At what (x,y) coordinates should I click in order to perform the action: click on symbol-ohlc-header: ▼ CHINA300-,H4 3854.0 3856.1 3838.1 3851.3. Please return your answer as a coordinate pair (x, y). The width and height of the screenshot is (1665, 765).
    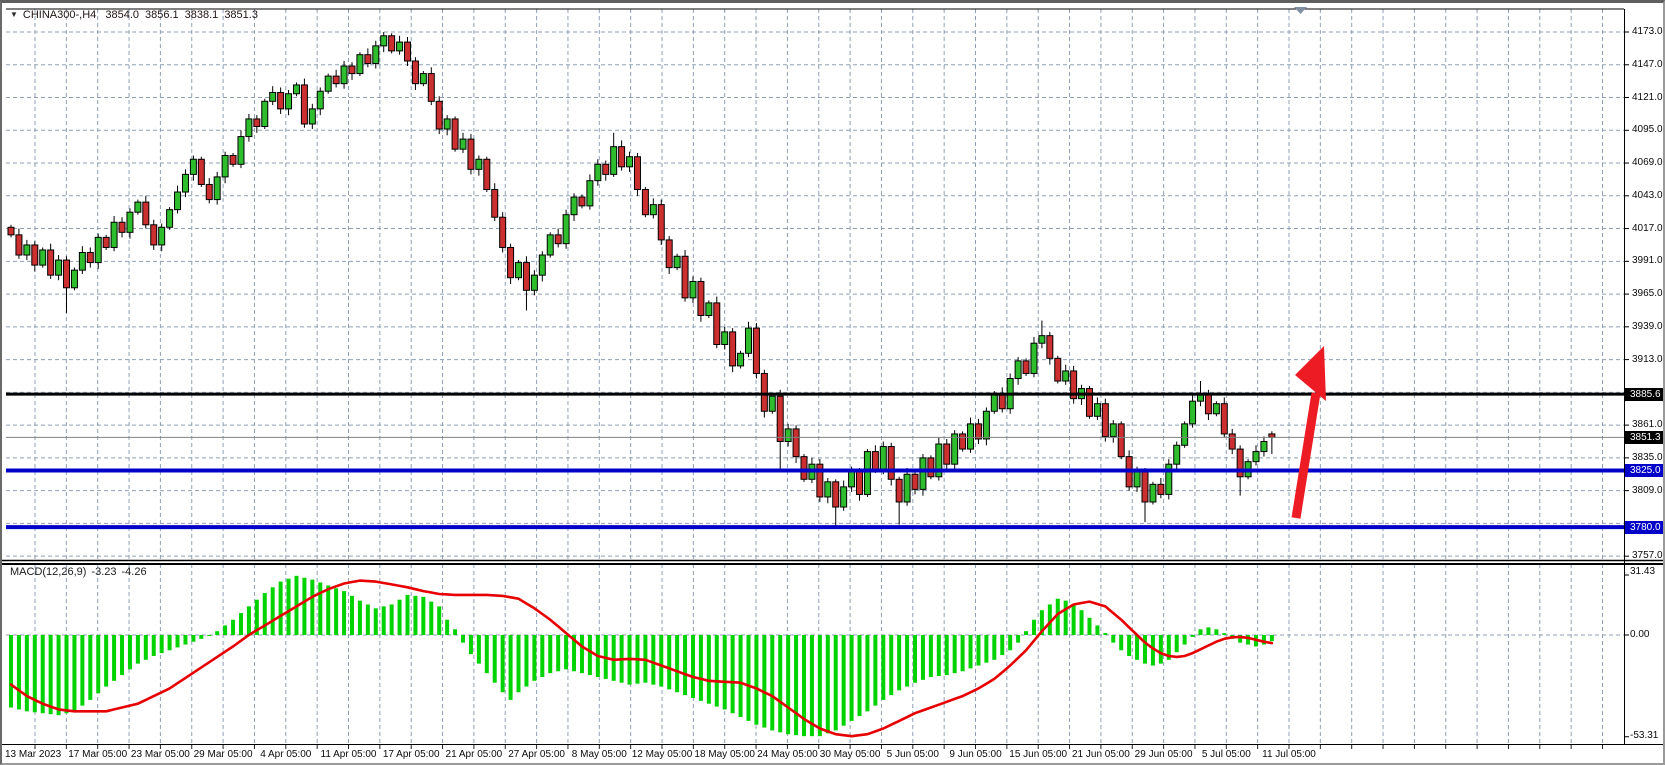
    Looking at the image, I should click on (137, 15).